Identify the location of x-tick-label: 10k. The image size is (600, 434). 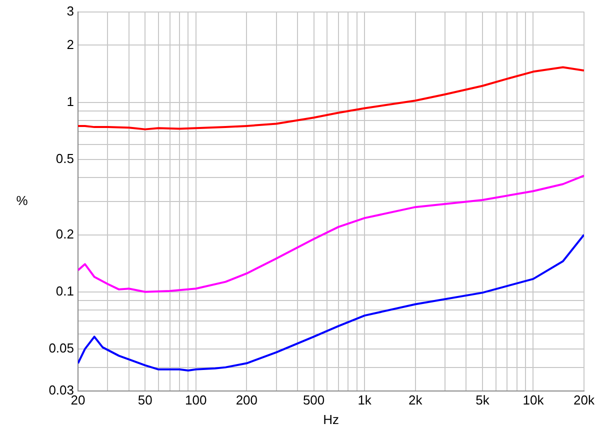
(533, 400).